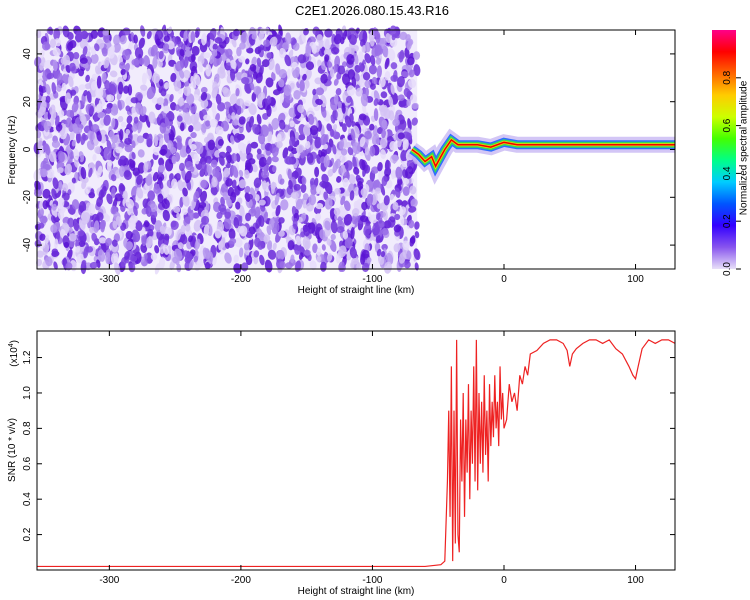 This screenshot has height=600, width=750. Describe the element at coordinates (356, 290) in the screenshot. I see `spectrogram-x-label: Height of straight line (km)` at that location.